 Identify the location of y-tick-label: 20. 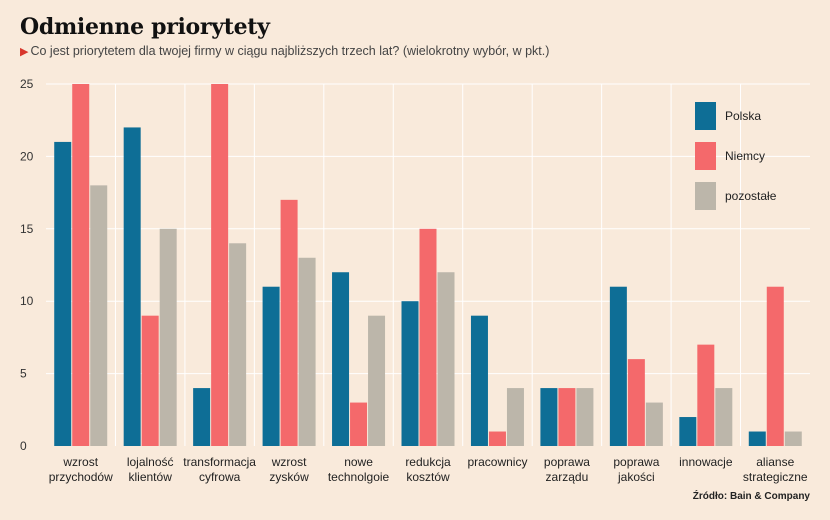
(27, 156).